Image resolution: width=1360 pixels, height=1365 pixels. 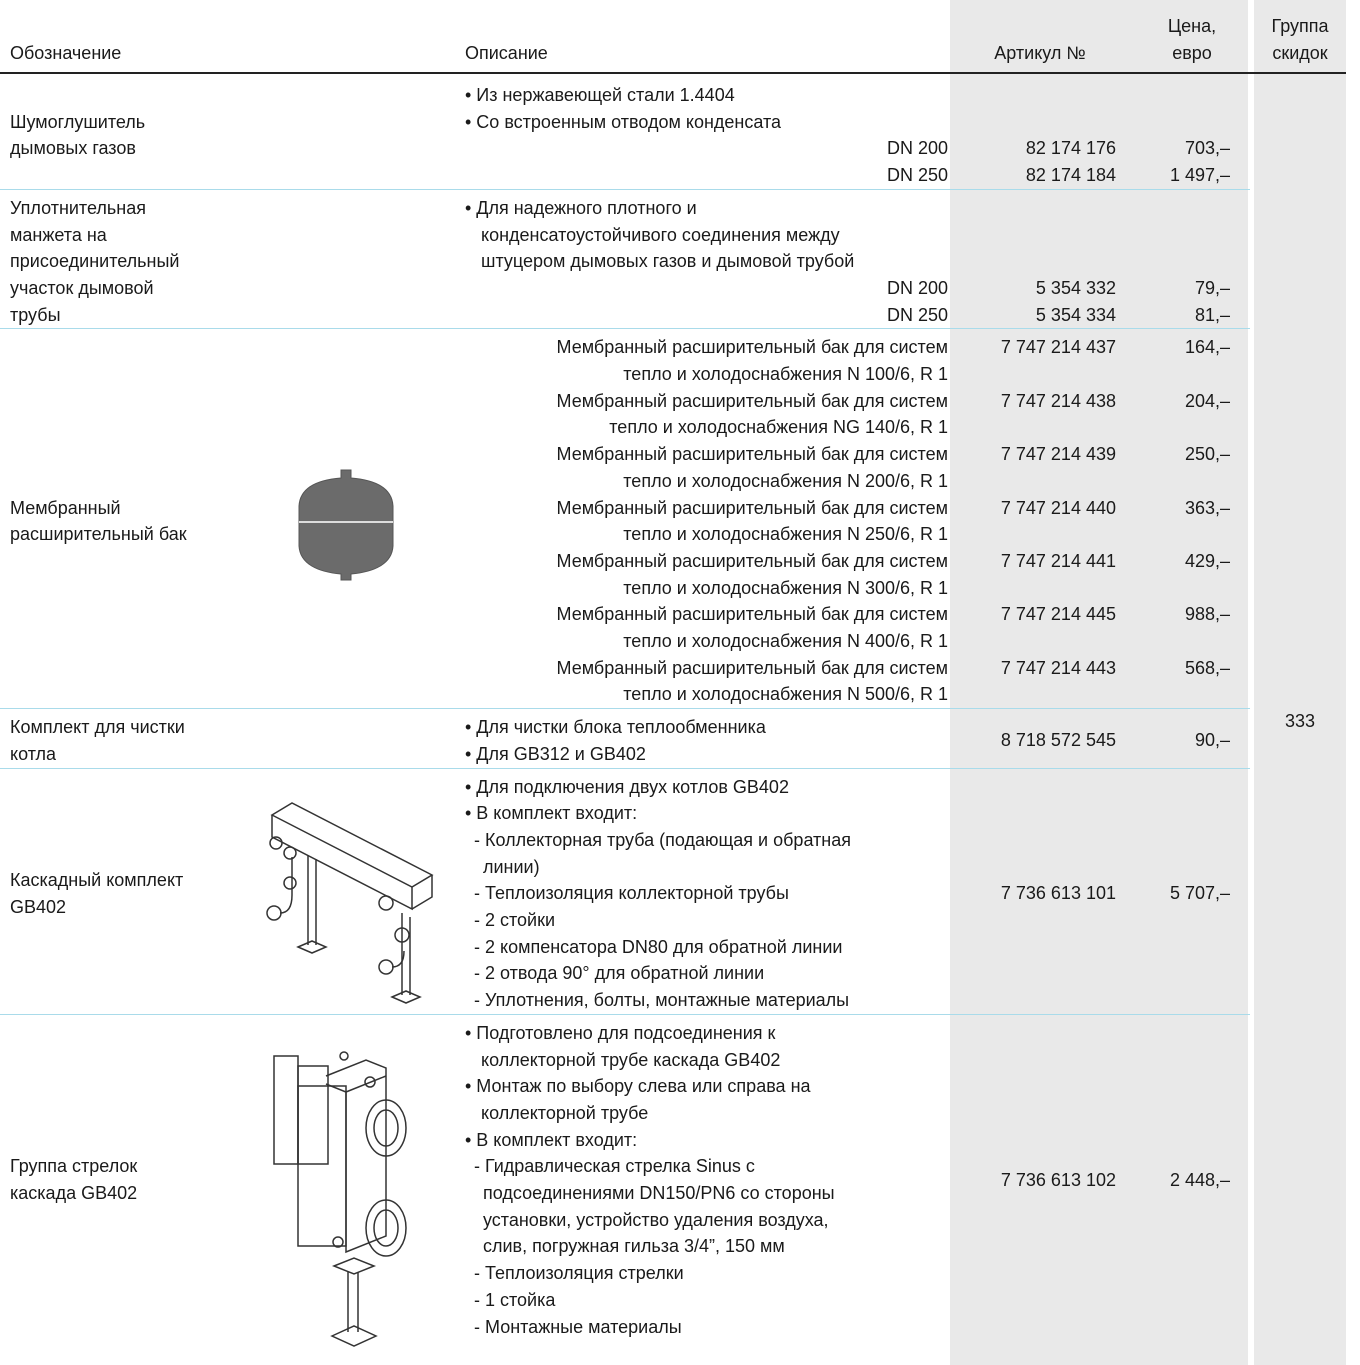 What do you see at coordinates (1212, 740) in the screenshot?
I see `price: 90,–` at bounding box center [1212, 740].